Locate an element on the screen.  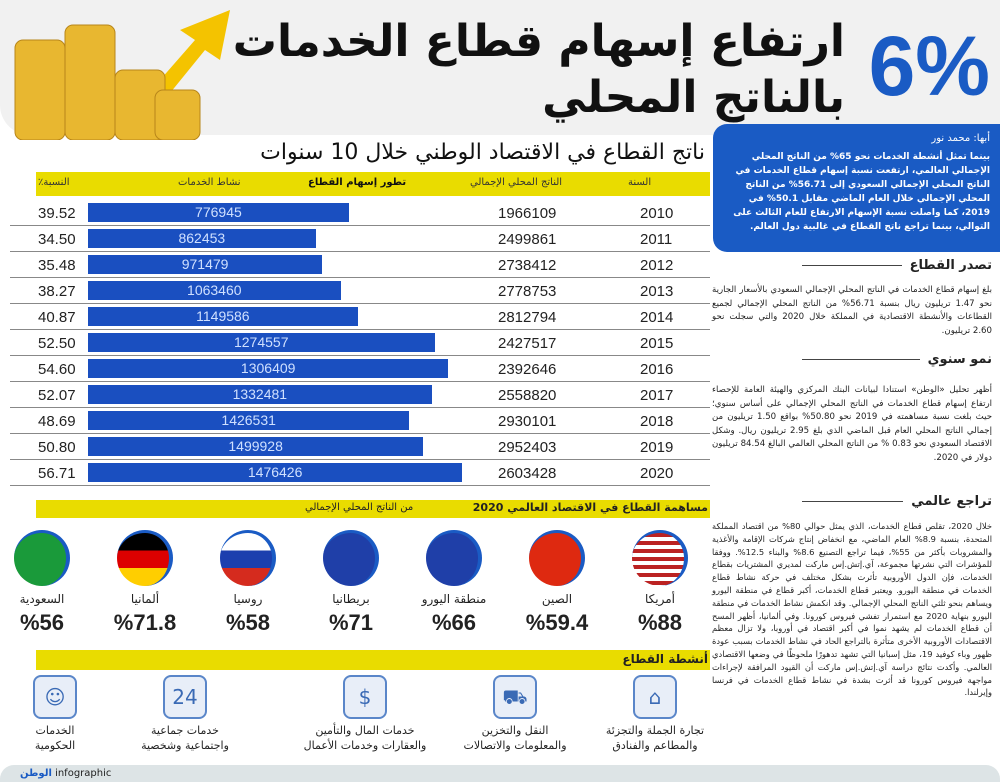
gdp-value: 2812794 is located at coordinates (527, 317).